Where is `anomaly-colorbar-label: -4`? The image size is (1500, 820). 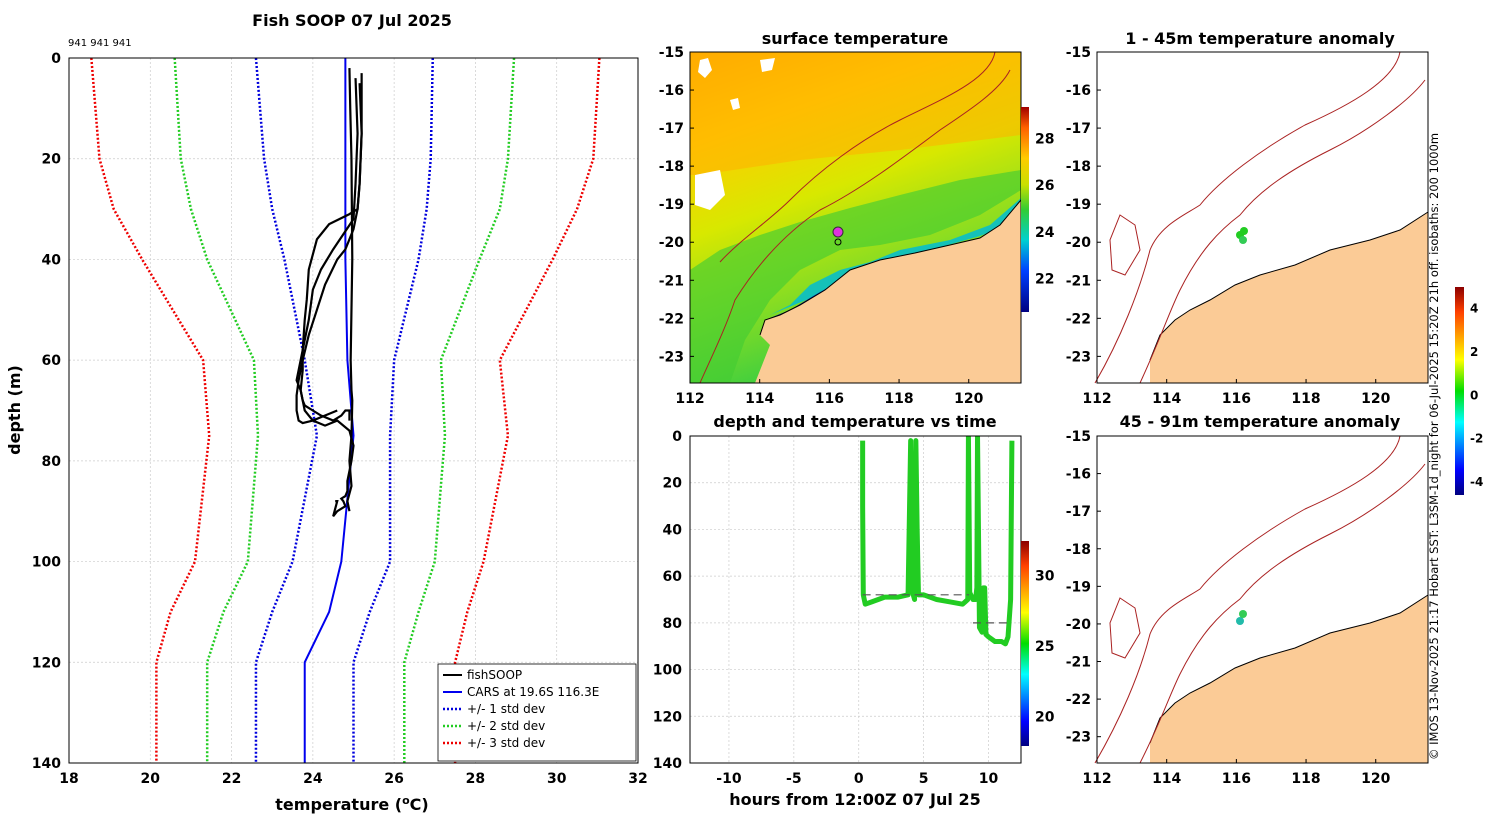
anomaly-colorbar-label: -4 is located at coordinates (1476, 482).